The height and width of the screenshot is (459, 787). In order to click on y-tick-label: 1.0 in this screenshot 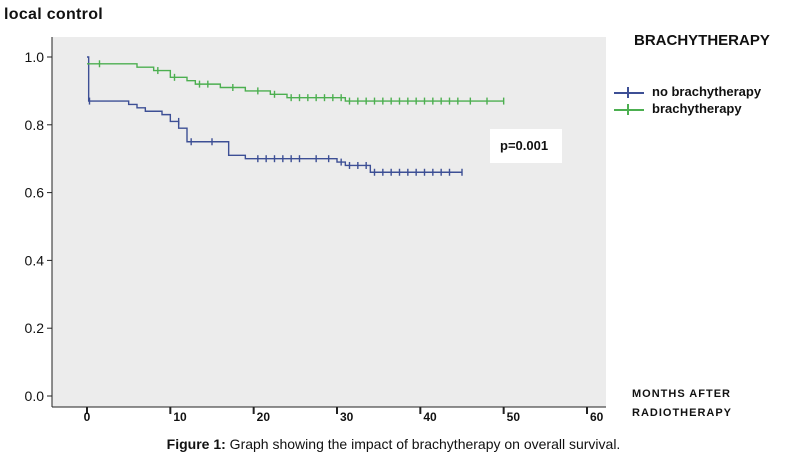, I will do `click(35, 57)`.